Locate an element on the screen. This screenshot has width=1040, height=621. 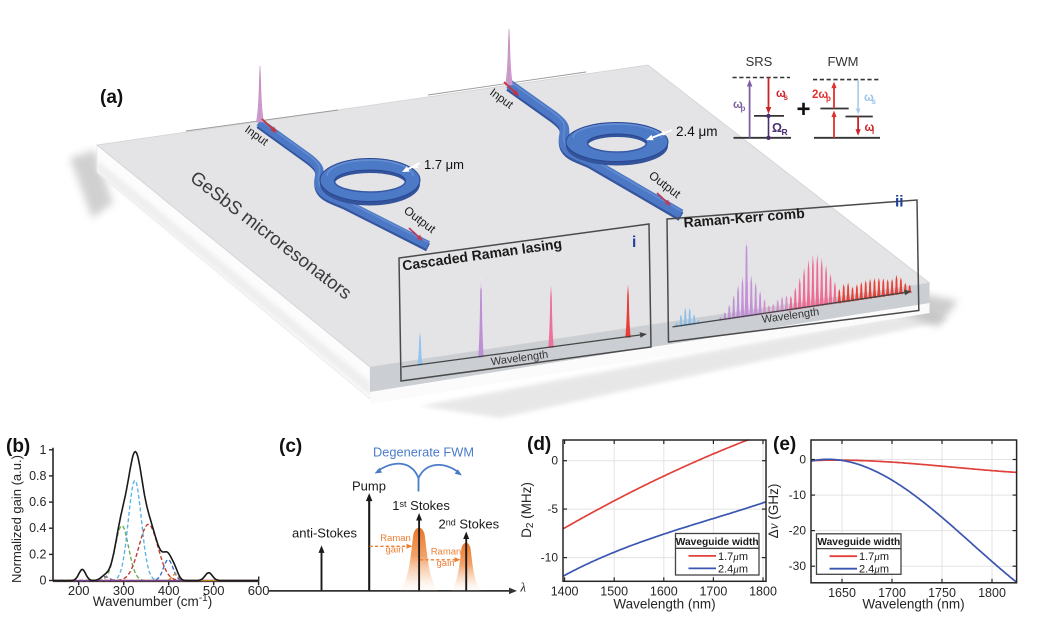
svg-text: Normalized gain (a.u.) is located at coordinates (16, 519).